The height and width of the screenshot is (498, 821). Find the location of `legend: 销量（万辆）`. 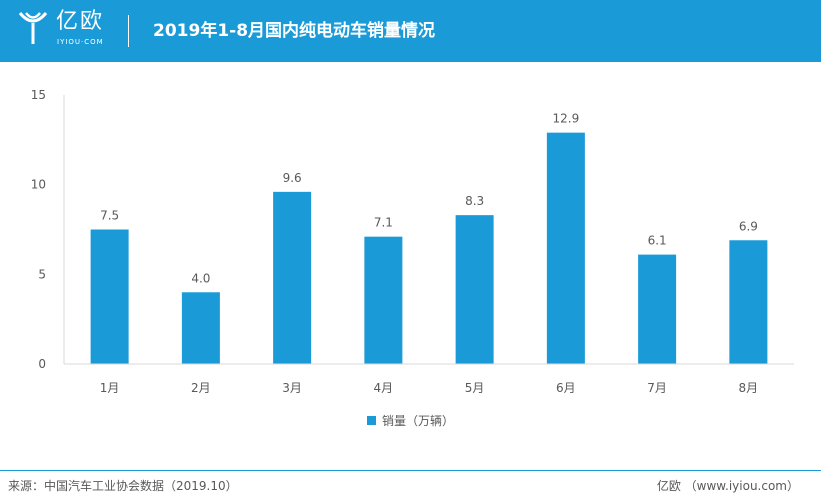

legend: 销量（万辆） is located at coordinates (410, 420).